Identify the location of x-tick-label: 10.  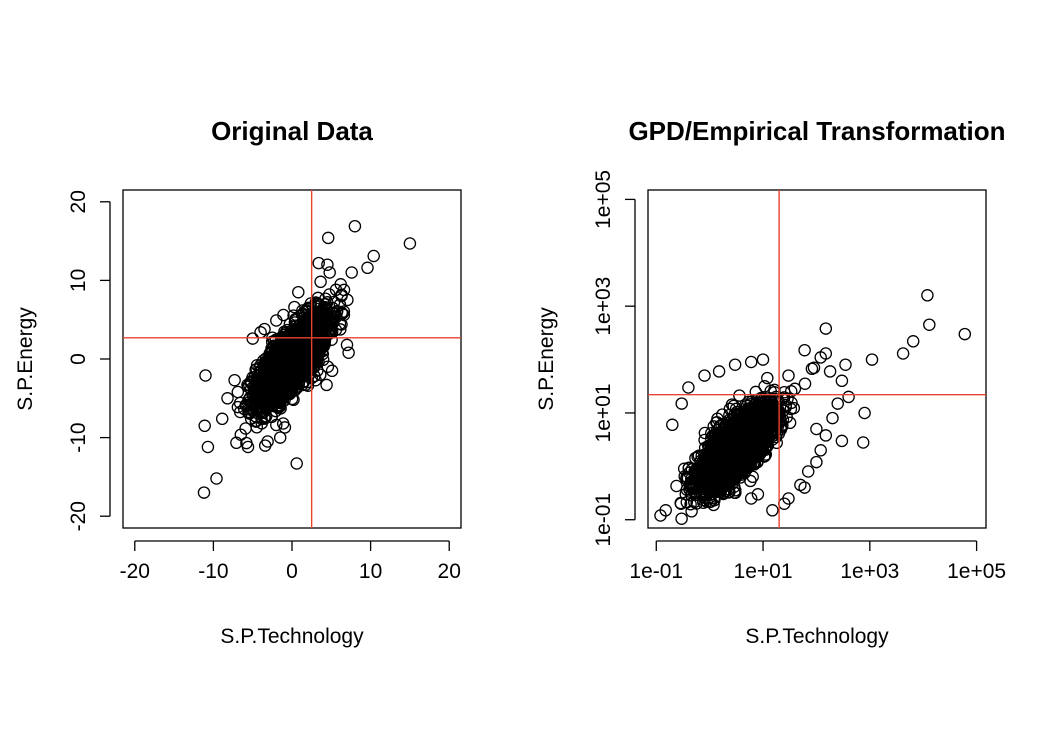
(370, 571).